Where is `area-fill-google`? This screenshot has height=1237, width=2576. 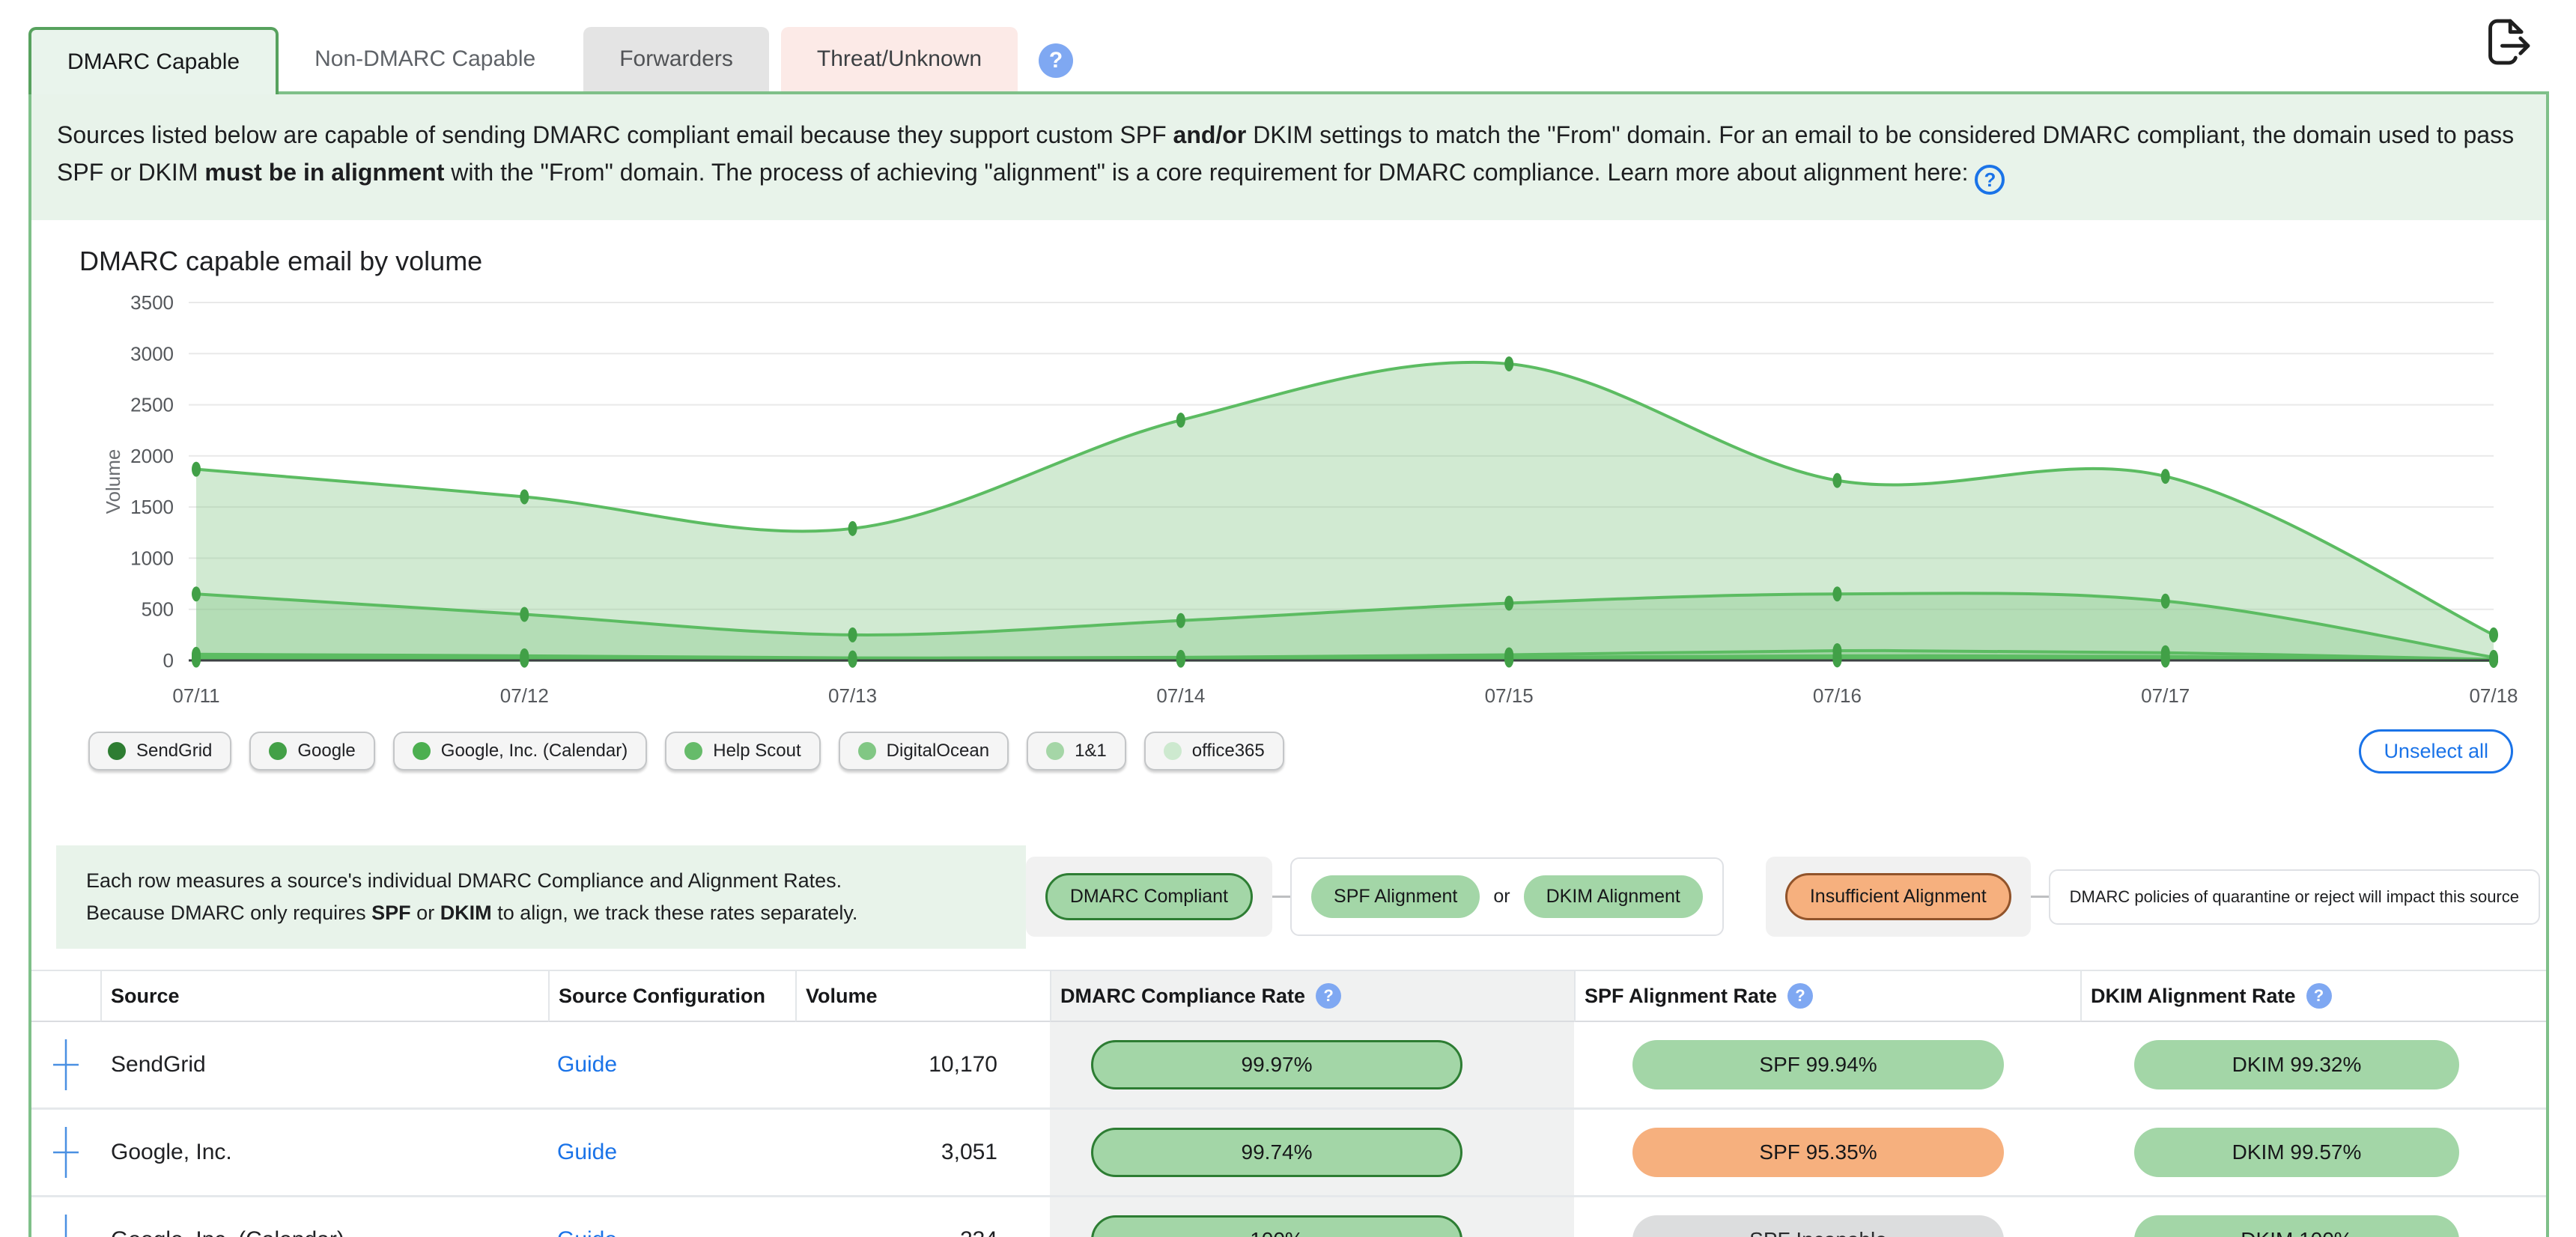 area-fill-google is located at coordinates (1345, 626).